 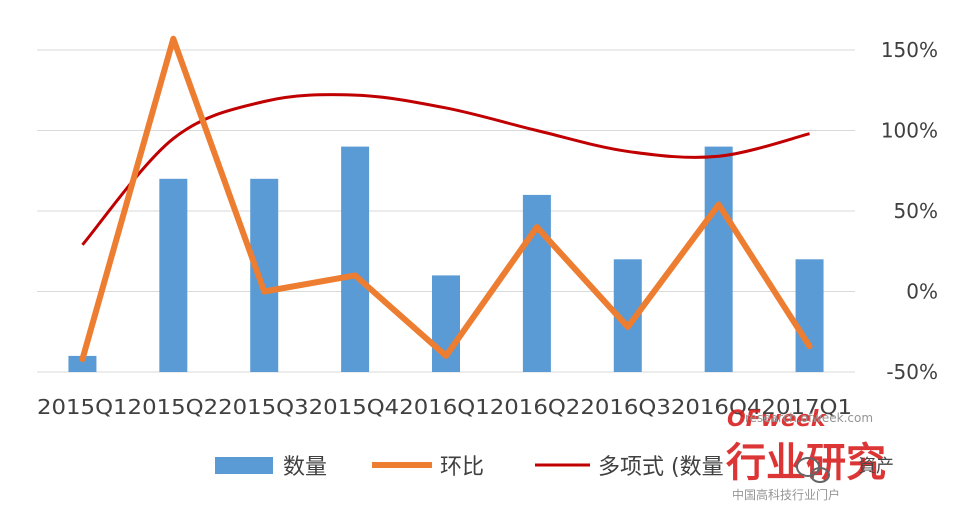 I want to click on legend-swatch-bar, so click(x=244, y=465).